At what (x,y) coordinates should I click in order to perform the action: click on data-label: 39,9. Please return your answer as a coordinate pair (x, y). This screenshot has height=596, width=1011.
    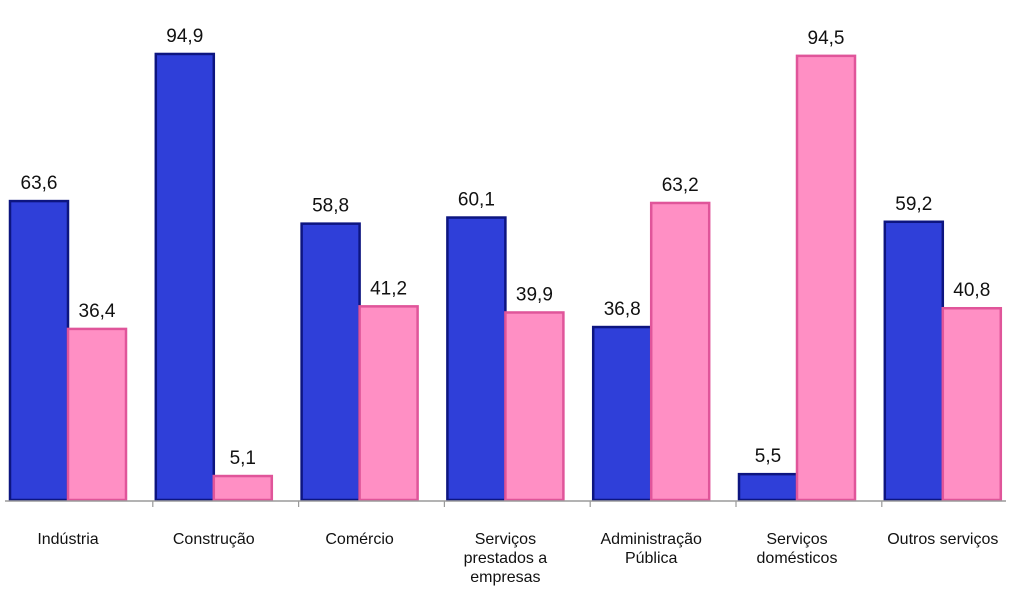
    Looking at the image, I should click on (534, 294).